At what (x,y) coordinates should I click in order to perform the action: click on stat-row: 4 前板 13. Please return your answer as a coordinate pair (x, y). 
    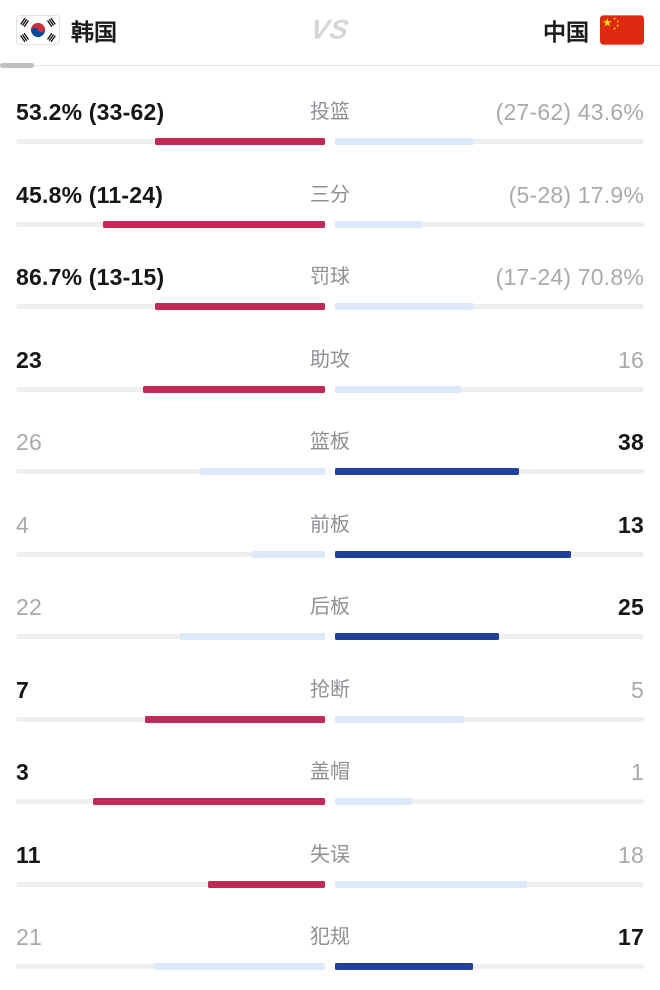
    Looking at the image, I should click on (330, 520).